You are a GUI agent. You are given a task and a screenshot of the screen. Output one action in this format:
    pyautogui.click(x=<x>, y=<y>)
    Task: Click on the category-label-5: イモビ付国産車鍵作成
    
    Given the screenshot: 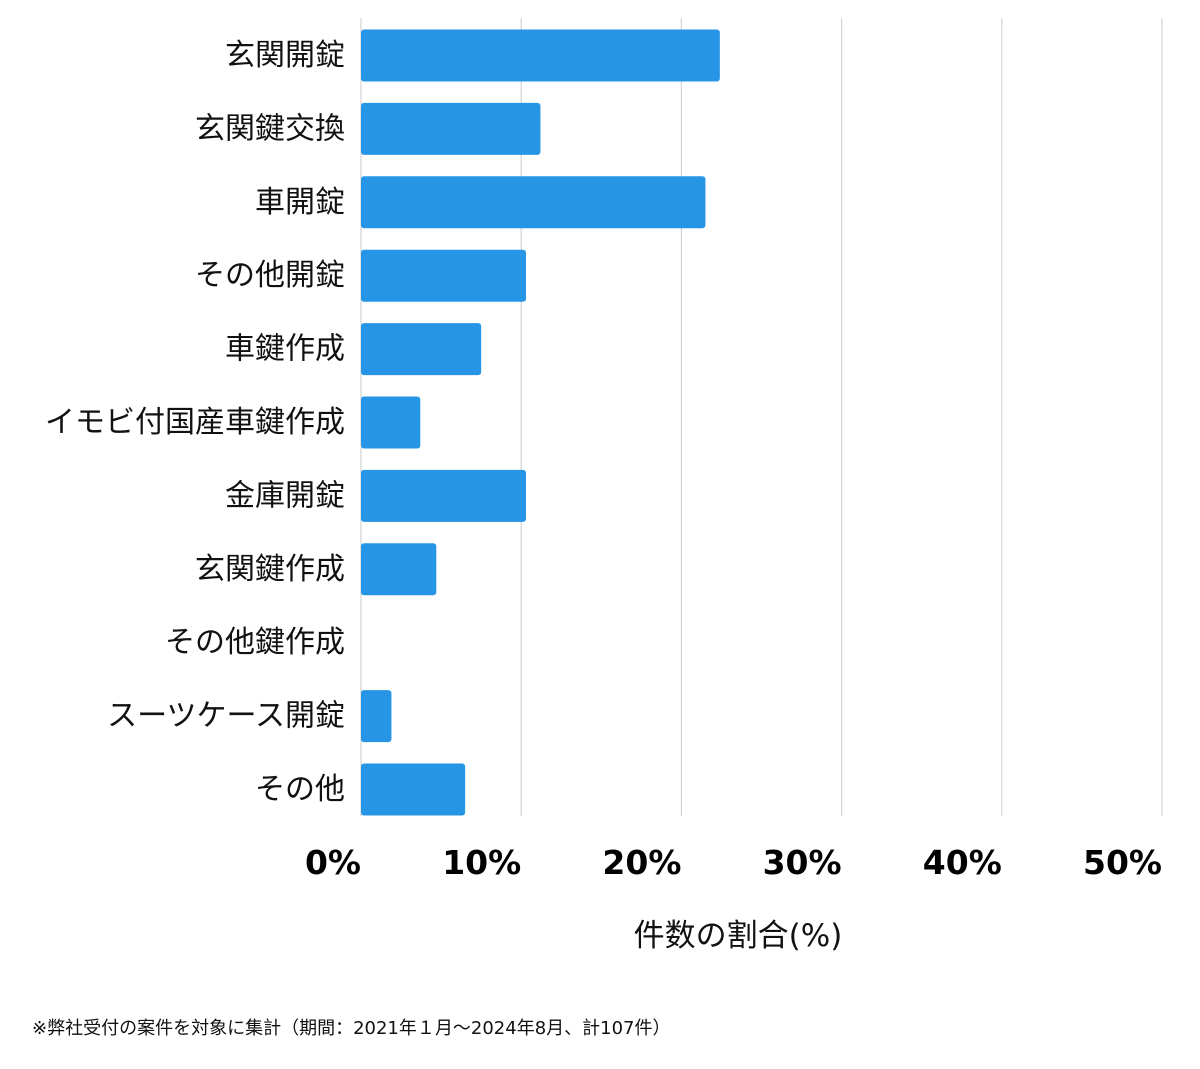 What is the action you would take?
    pyautogui.click(x=195, y=422)
    